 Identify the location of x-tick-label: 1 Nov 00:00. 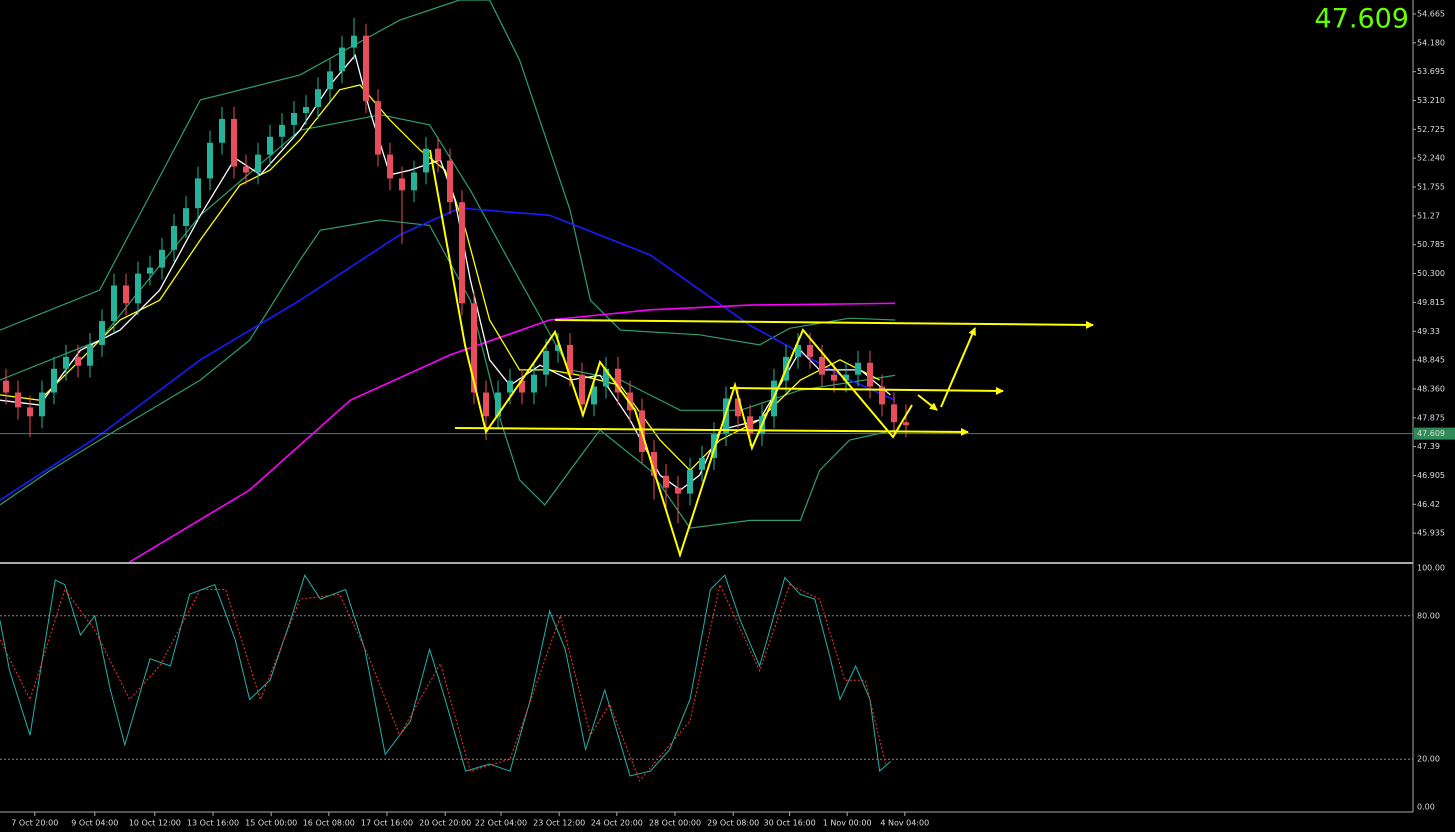
(847, 823).